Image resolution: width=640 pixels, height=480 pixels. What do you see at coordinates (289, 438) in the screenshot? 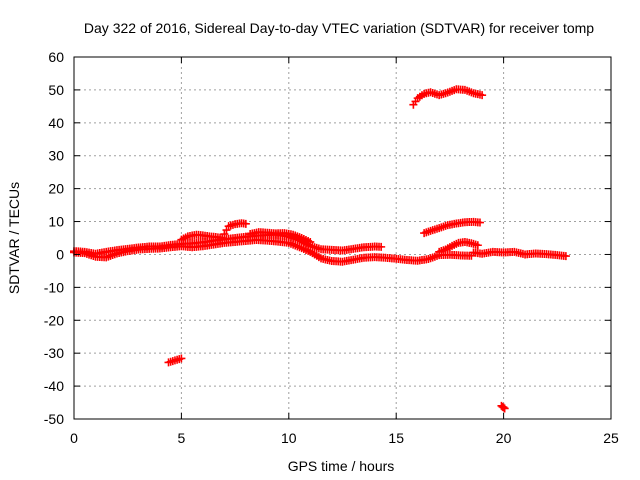
I see `x-tick-label: 10` at bounding box center [289, 438].